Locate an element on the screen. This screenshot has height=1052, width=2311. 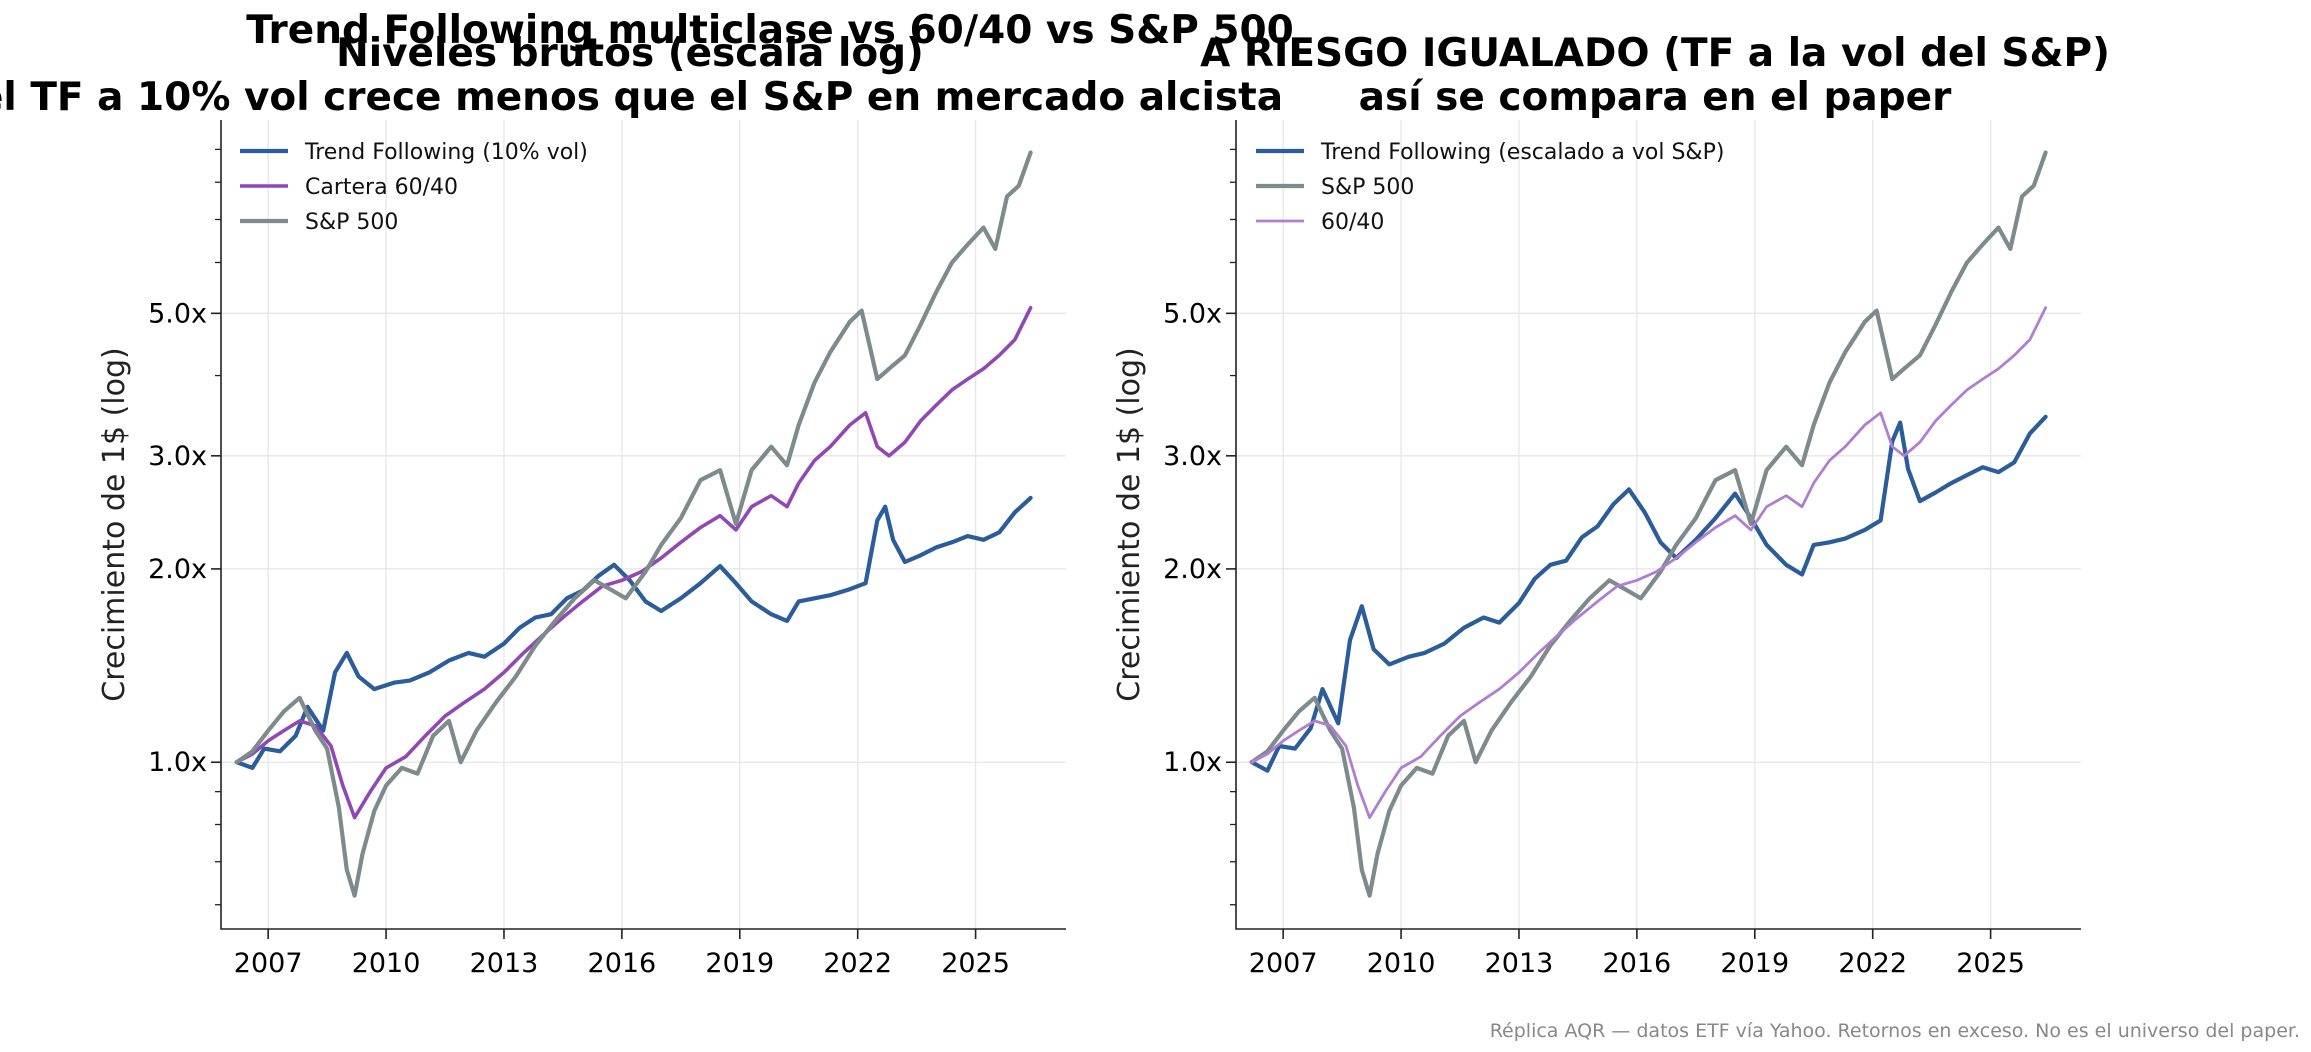
chart-title-line-1: Niveles brutos (escala log) is located at coordinates (630, 53).